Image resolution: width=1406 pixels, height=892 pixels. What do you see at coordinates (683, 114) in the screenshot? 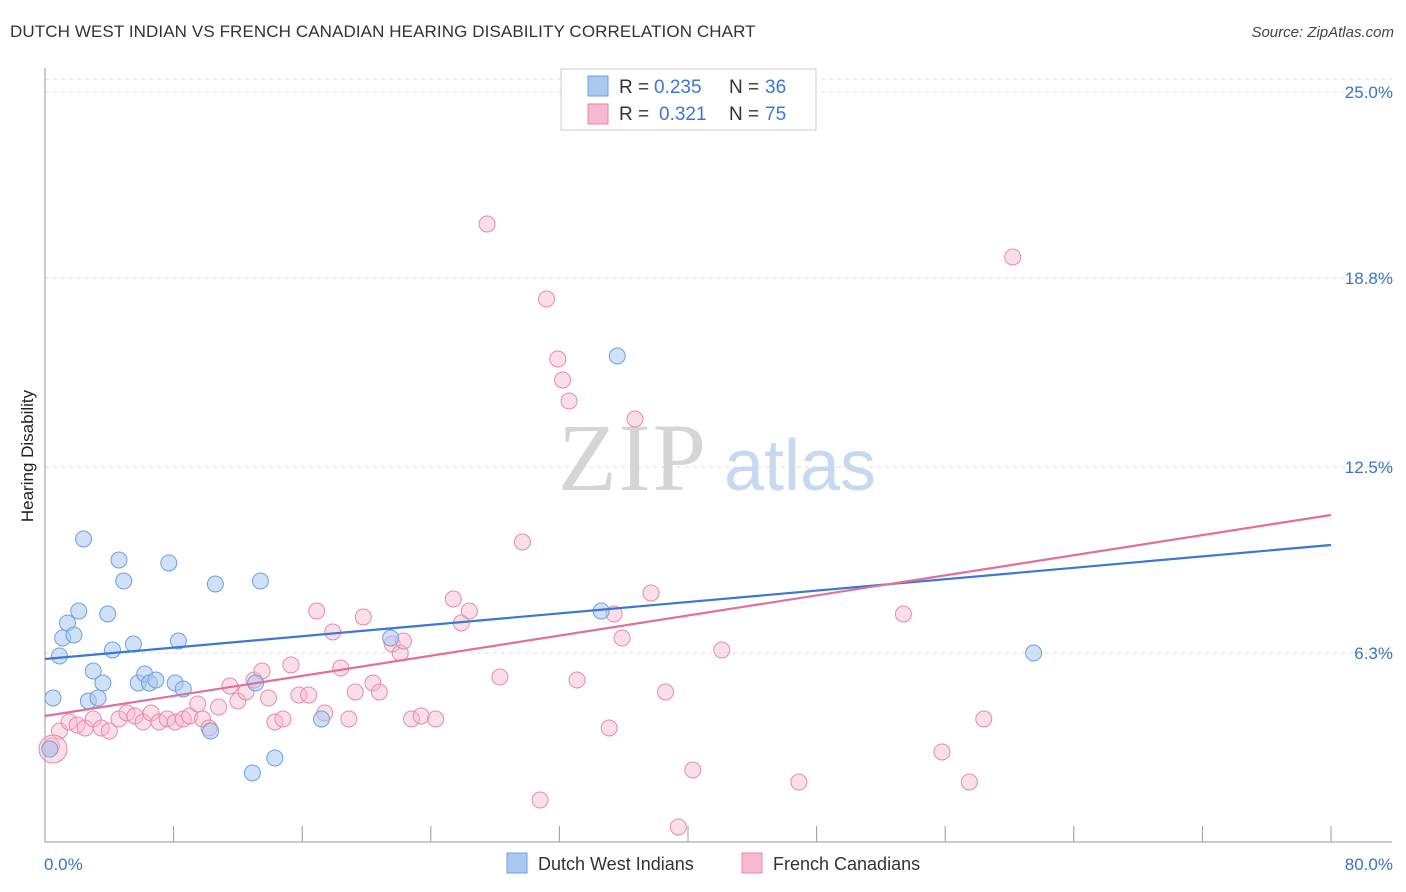
I see `legend-r-value-2: 0.321` at bounding box center [683, 114].